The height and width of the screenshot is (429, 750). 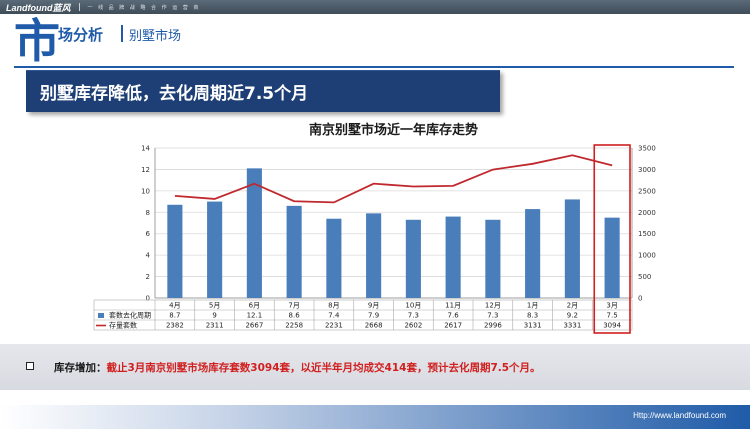 I want to click on data-table-cell: 2231, so click(x=334, y=326).